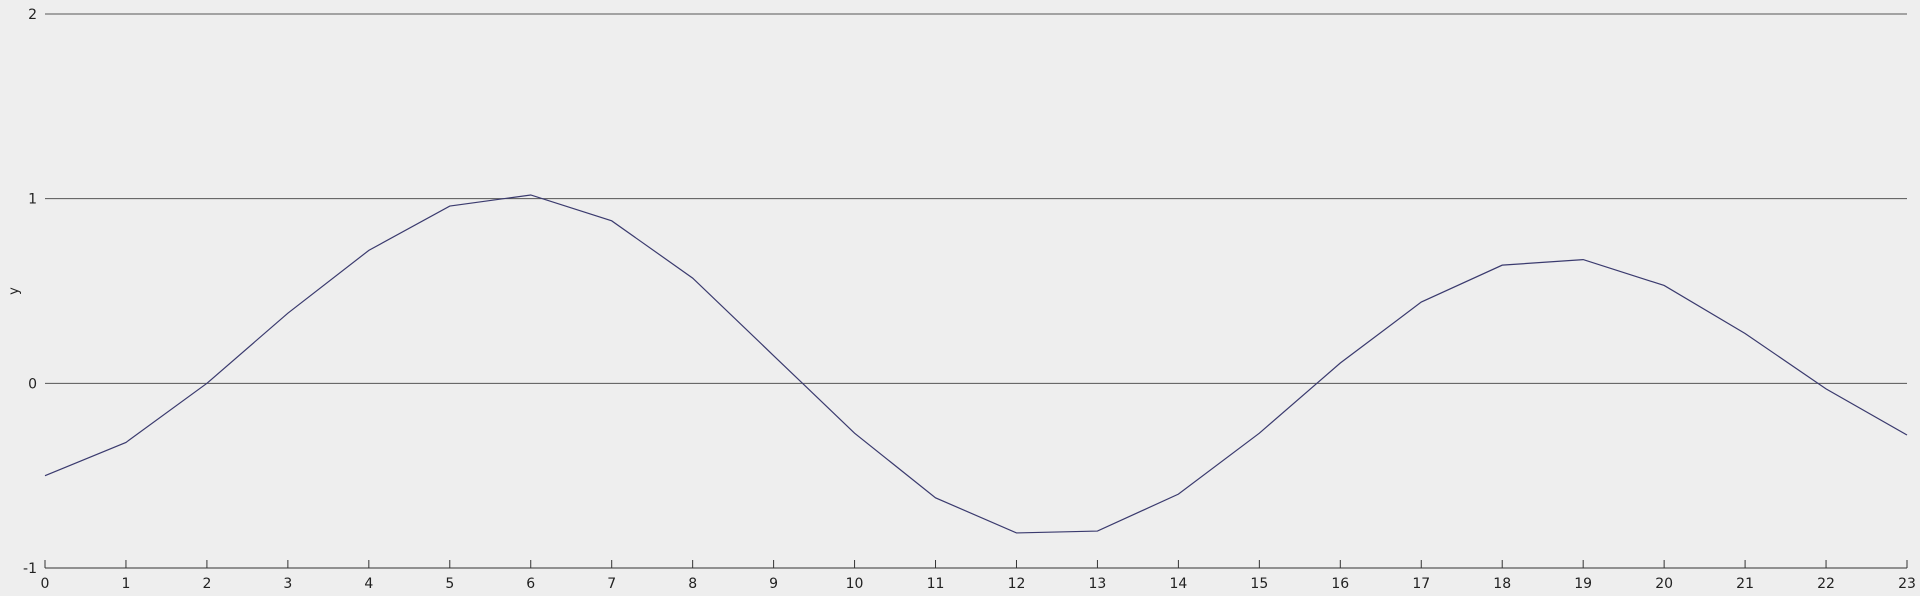 The height and width of the screenshot is (596, 1920). What do you see at coordinates (1826, 584) in the screenshot?
I see `x-tick-label: 22` at bounding box center [1826, 584].